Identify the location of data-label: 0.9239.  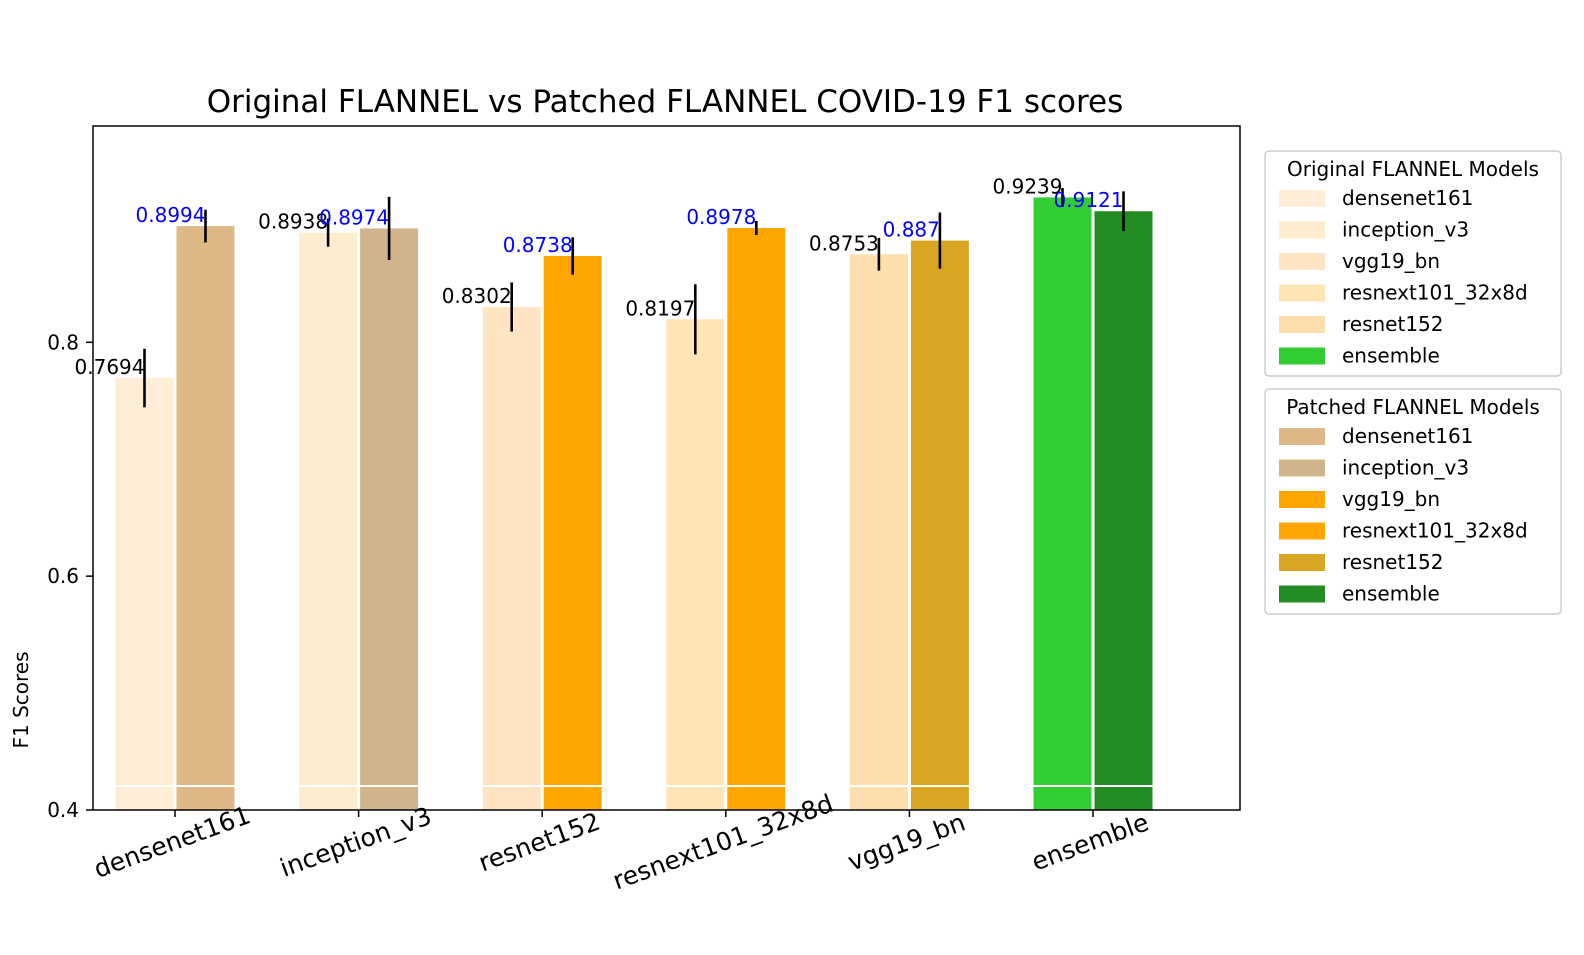
(1028, 186).